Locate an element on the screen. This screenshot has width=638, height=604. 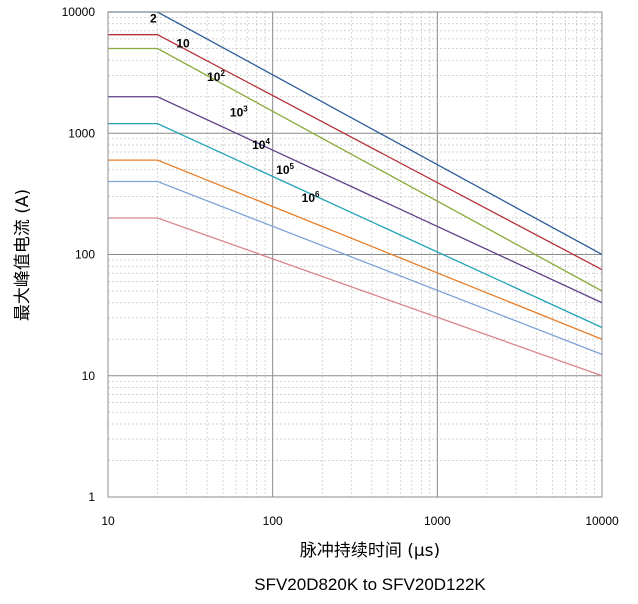
y-tick-label: 10000 is located at coordinates (79, 12).